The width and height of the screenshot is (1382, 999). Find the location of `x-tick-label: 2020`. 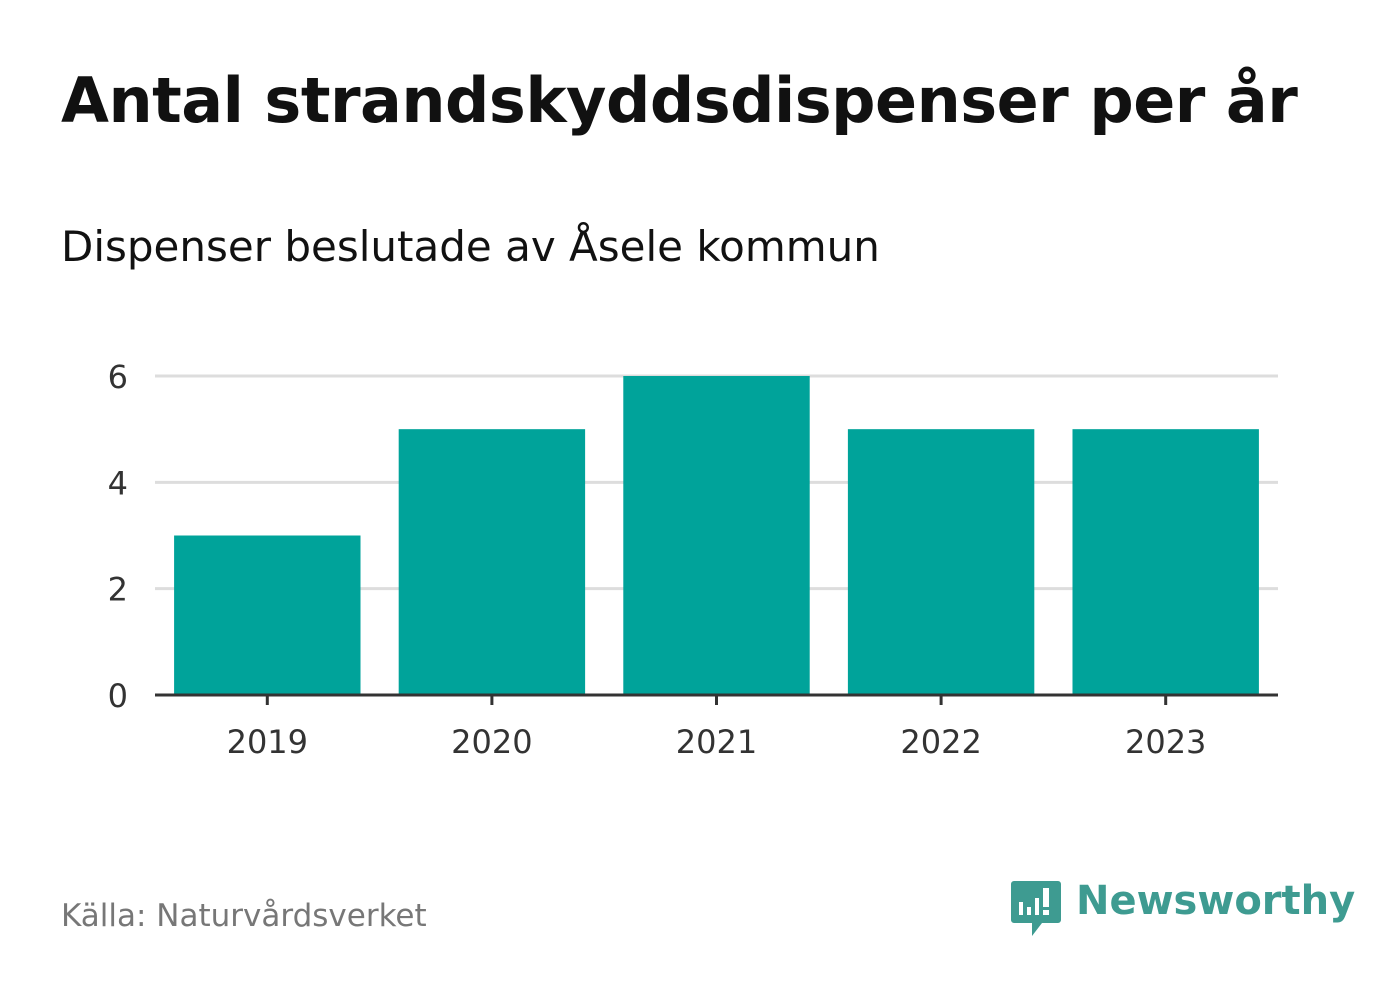

x-tick-label: 2020 is located at coordinates (491, 742).